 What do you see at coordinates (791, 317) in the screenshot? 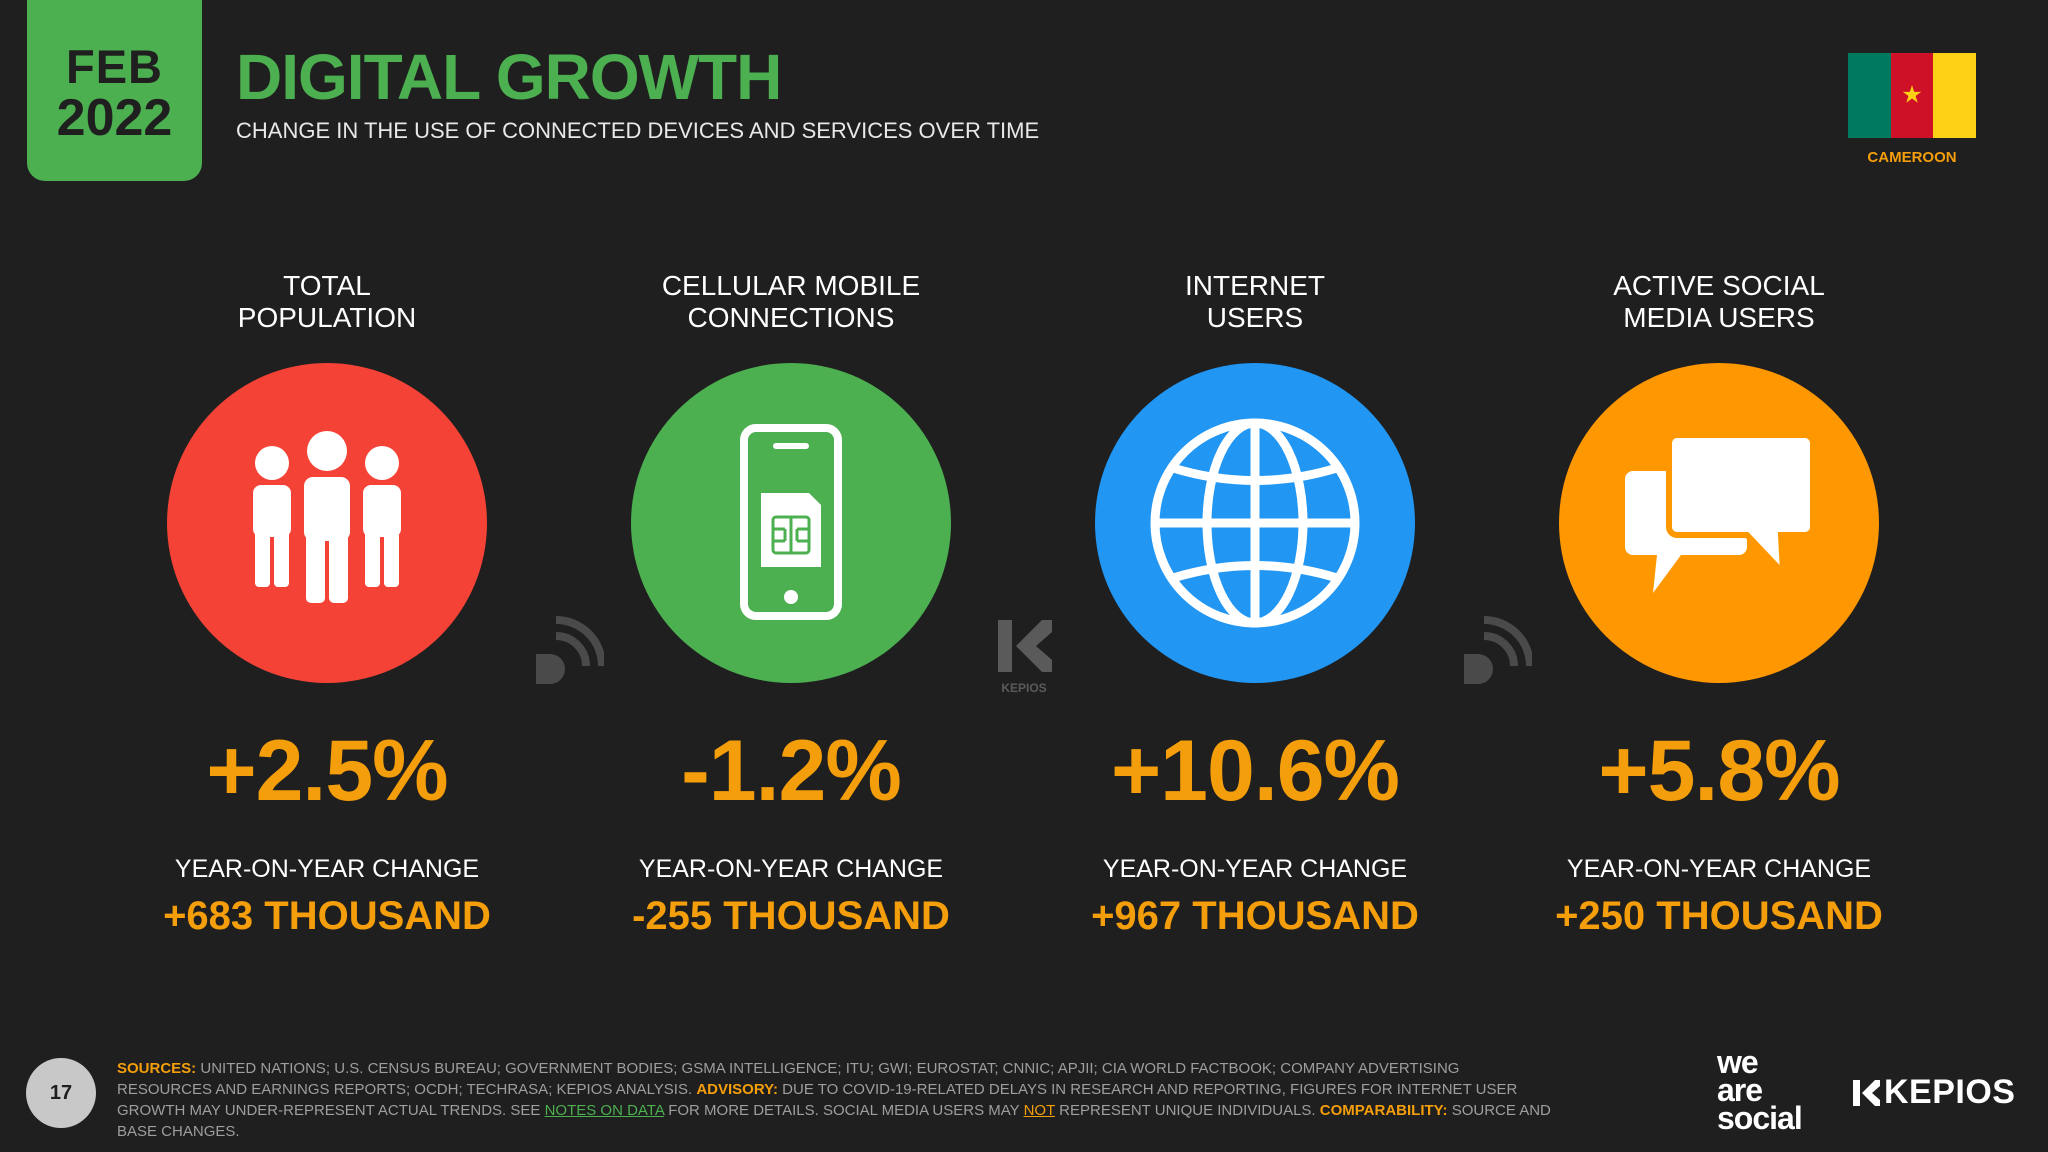
I see `stat-label-line2: CONNECTIONS` at bounding box center [791, 317].